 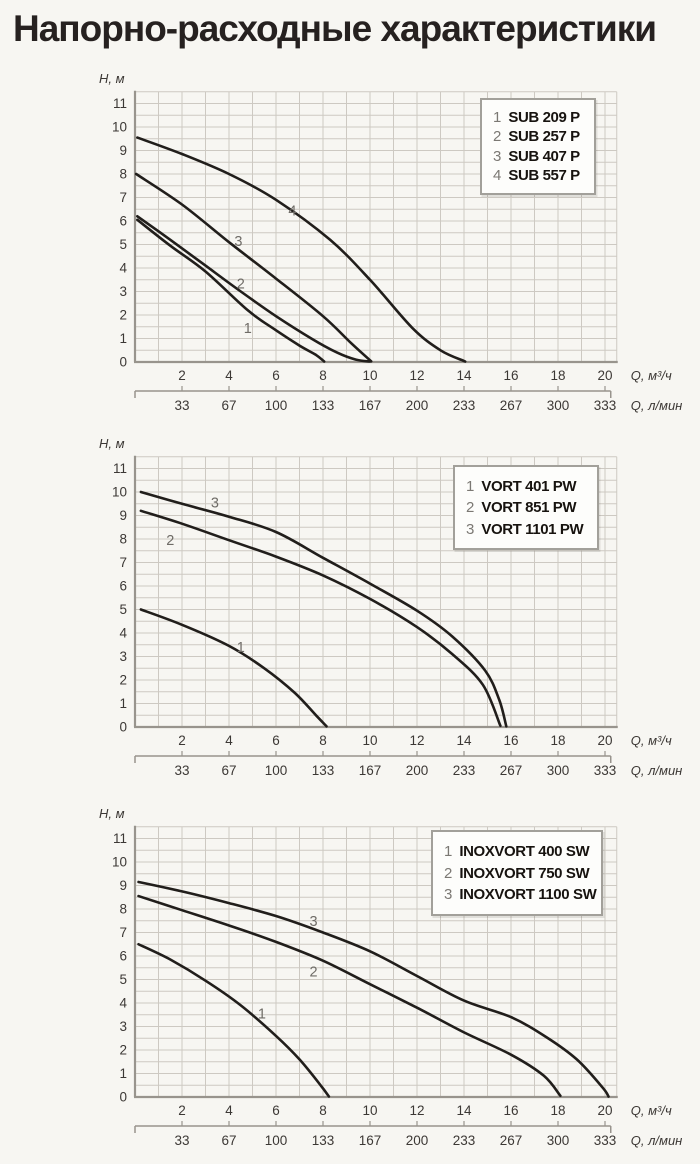 What do you see at coordinates (657, 405) in the screenshot?
I see `x-axis-unit-secondary: Q, л/мин` at bounding box center [657, 405].